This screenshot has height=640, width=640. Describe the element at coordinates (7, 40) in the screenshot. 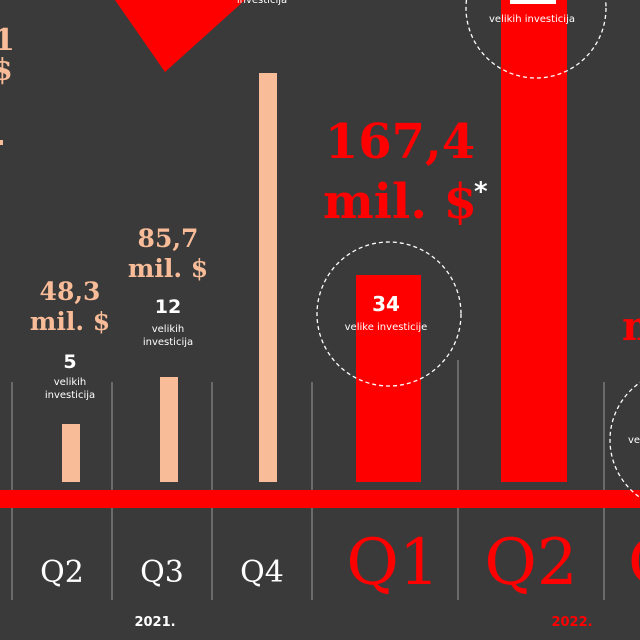

I see `partial-left-amount: 1` at that location.